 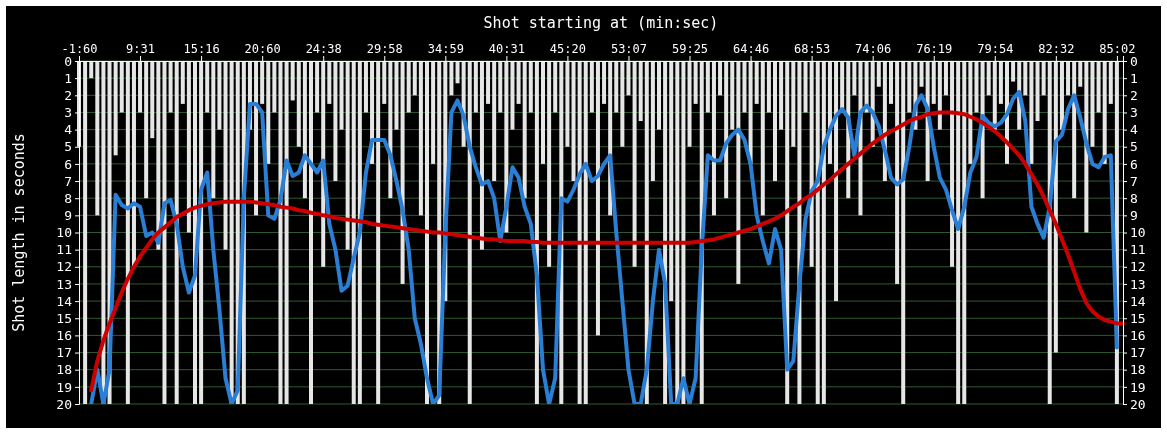 What do you see at coordinates (68, 61) in the screenshot?
I see `y-tick-label: 0` at bounding box center [68, 61].